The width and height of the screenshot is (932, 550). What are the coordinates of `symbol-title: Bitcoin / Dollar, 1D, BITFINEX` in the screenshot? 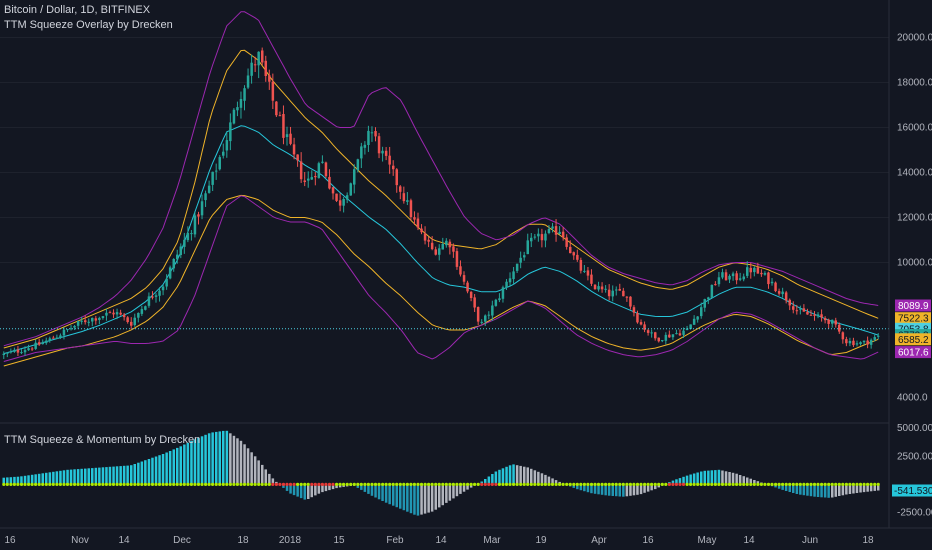 It's located at (77, 10).